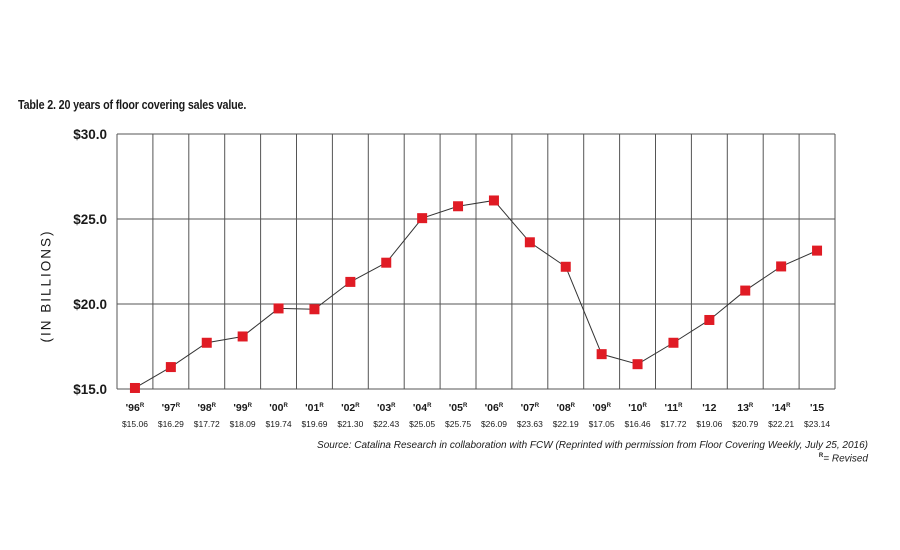  I want to click on revised-mark: R, so click(821, 456).